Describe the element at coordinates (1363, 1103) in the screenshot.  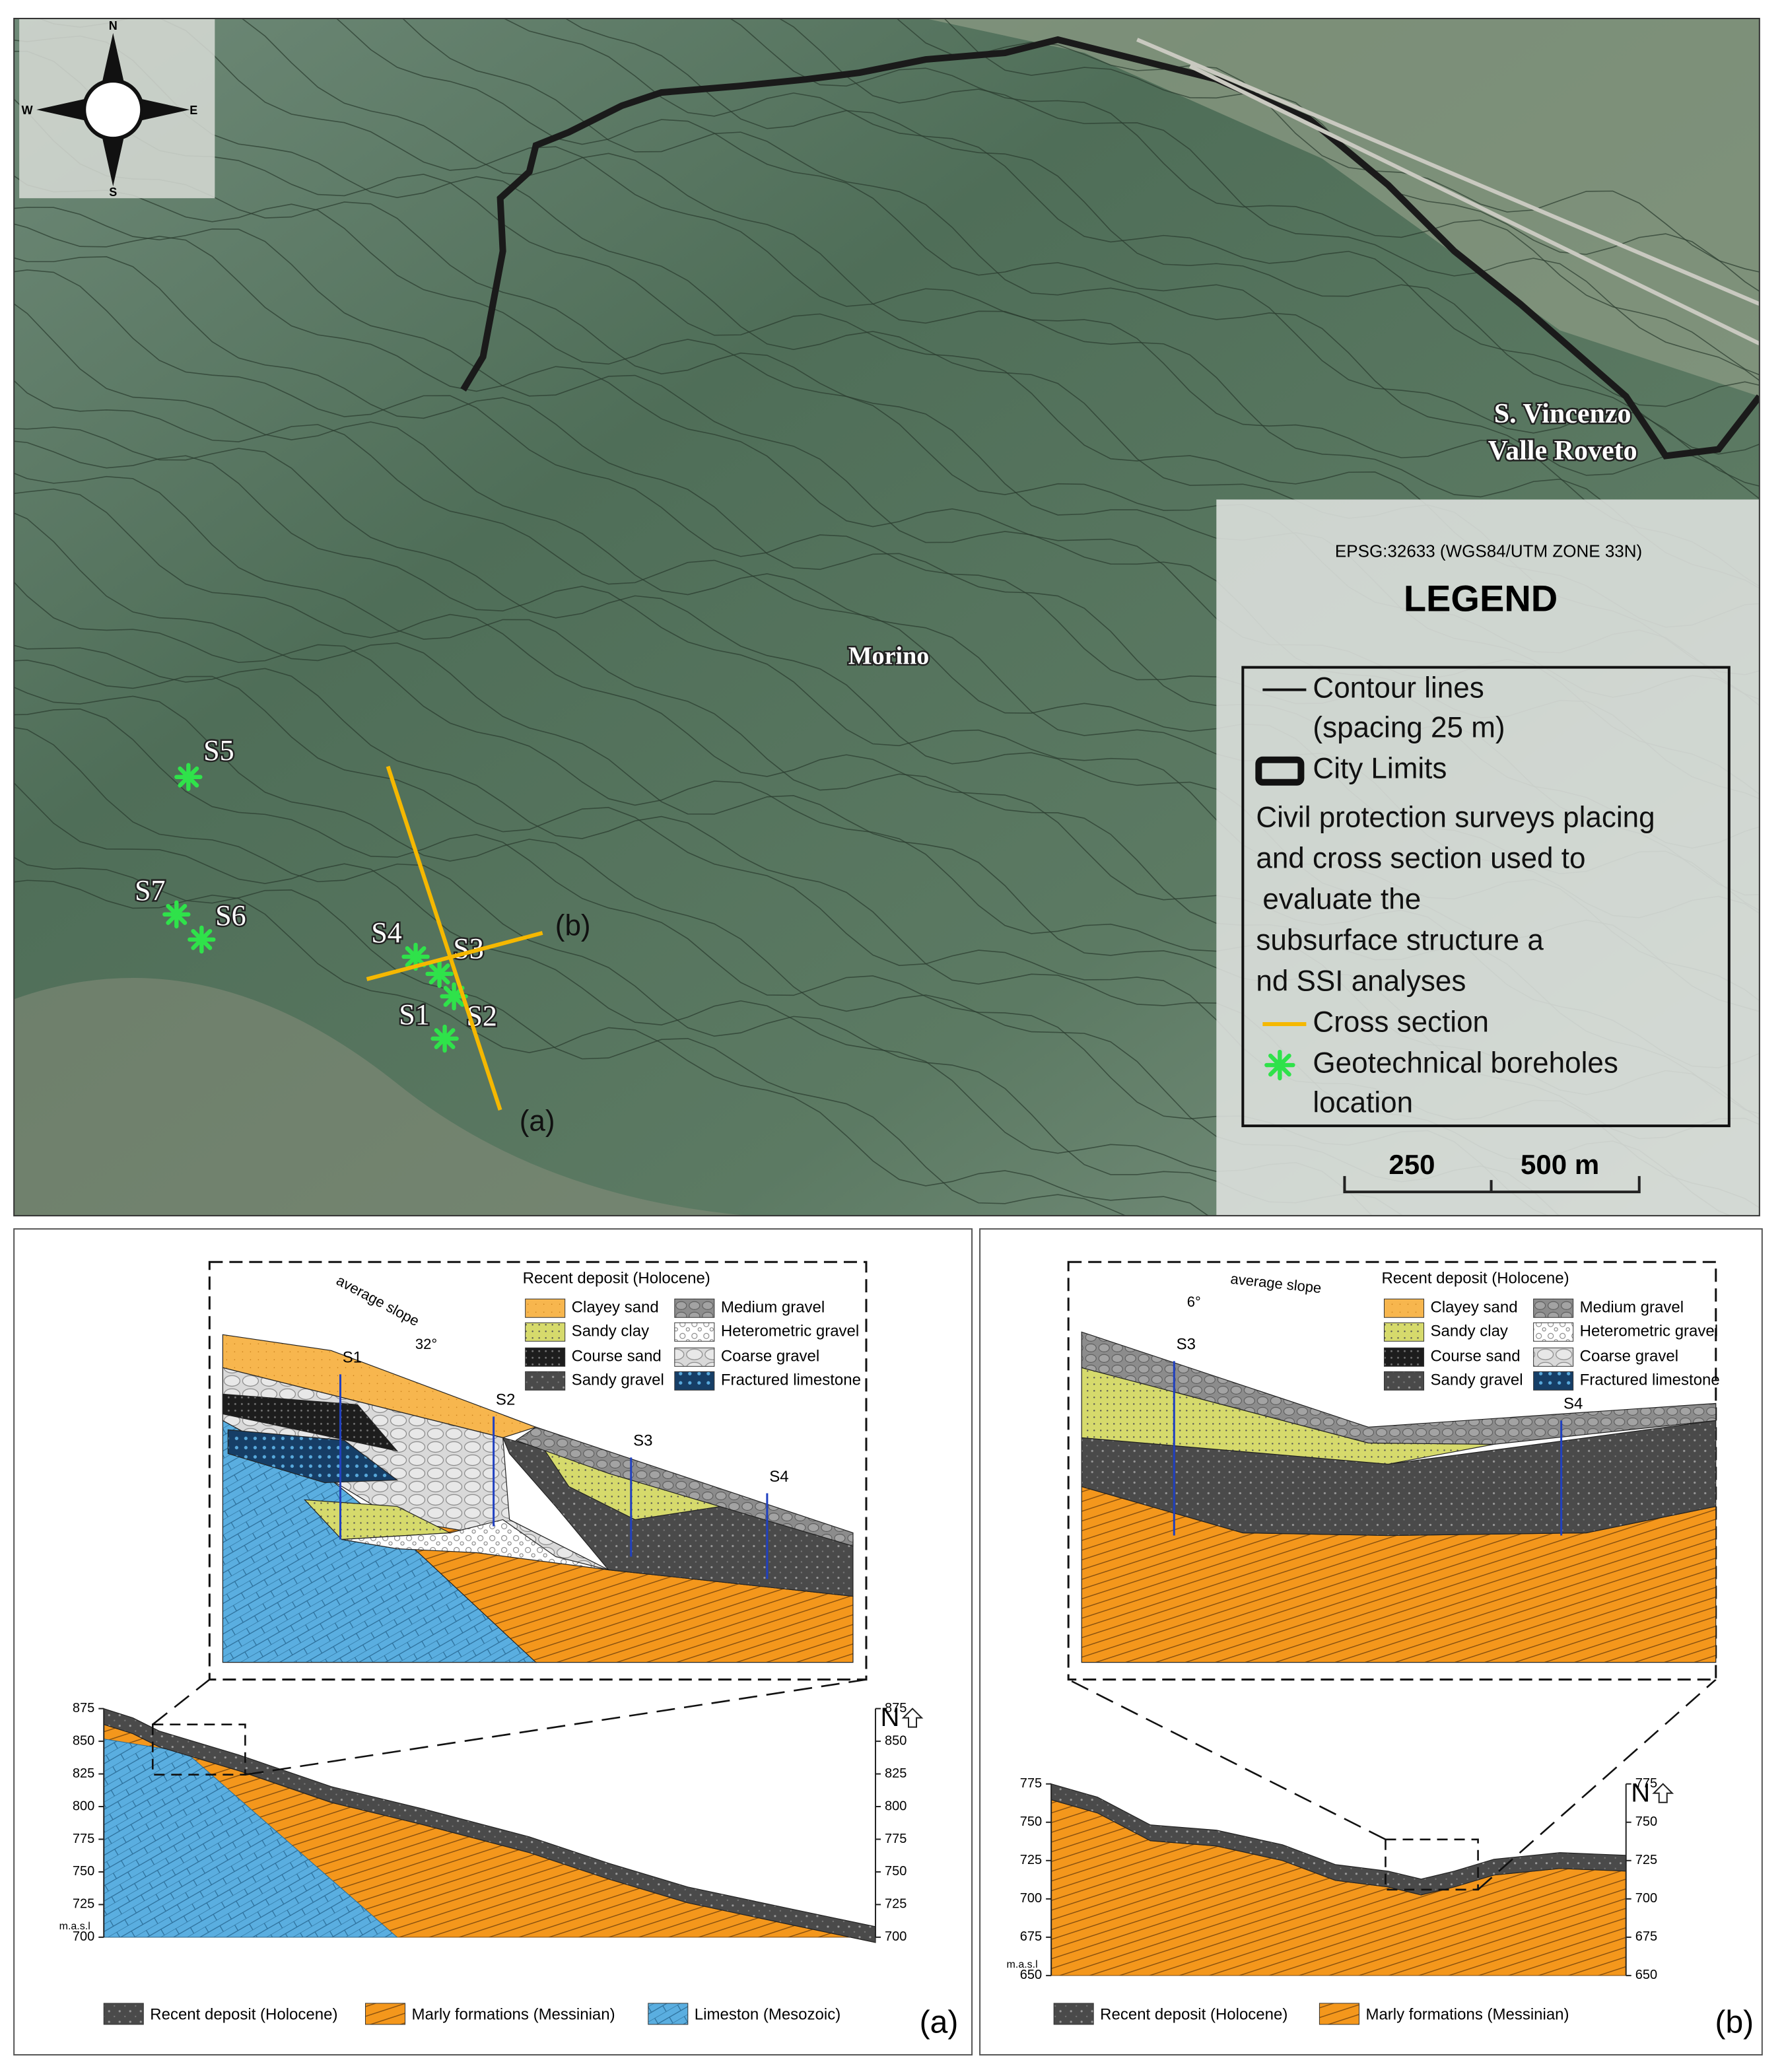
I see `legend-text: location` at that location.